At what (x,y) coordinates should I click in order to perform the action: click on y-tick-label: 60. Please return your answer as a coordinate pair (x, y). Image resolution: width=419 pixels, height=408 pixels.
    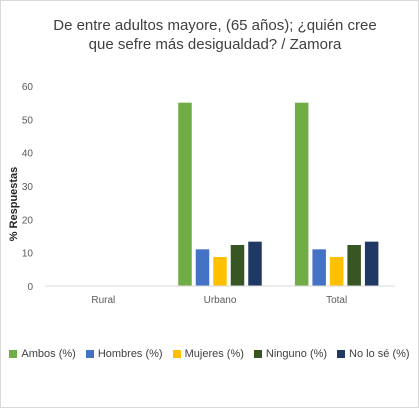
    Looking at the image, I should click on (28, 87).